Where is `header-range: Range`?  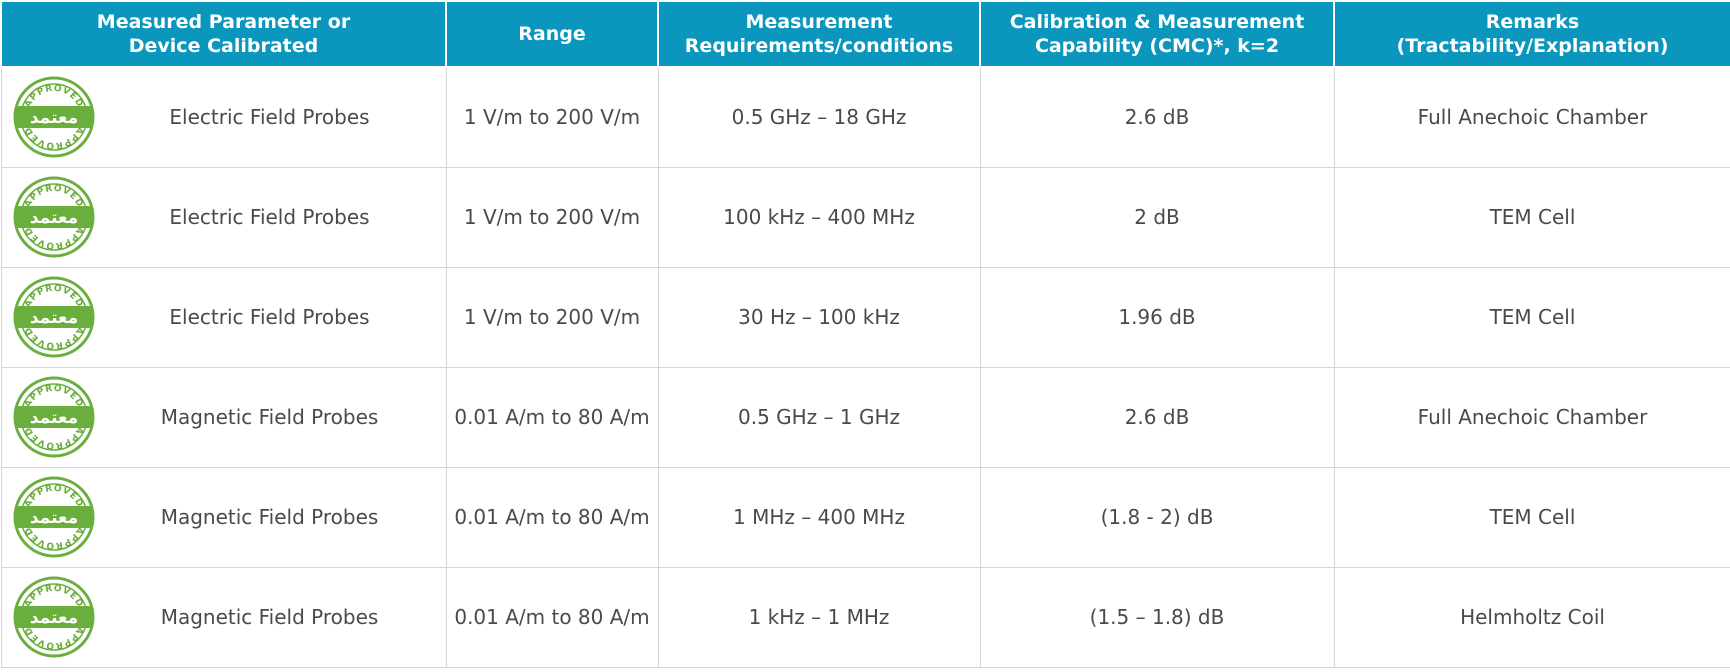
header-range: Range is located at coordinates (552, 34).